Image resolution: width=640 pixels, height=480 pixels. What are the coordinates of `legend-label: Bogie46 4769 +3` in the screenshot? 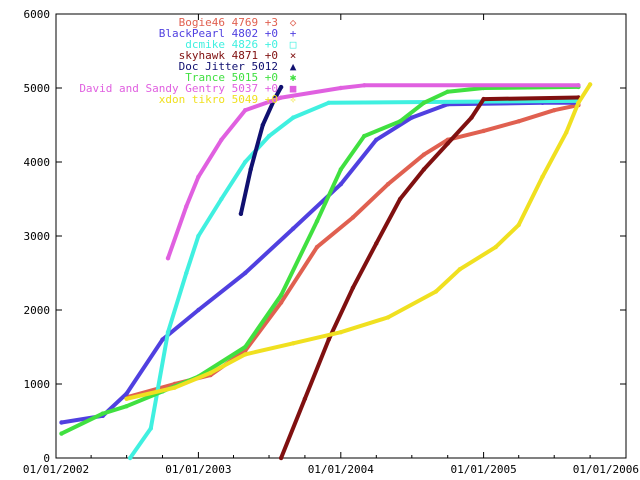 It's located at (228, 22).